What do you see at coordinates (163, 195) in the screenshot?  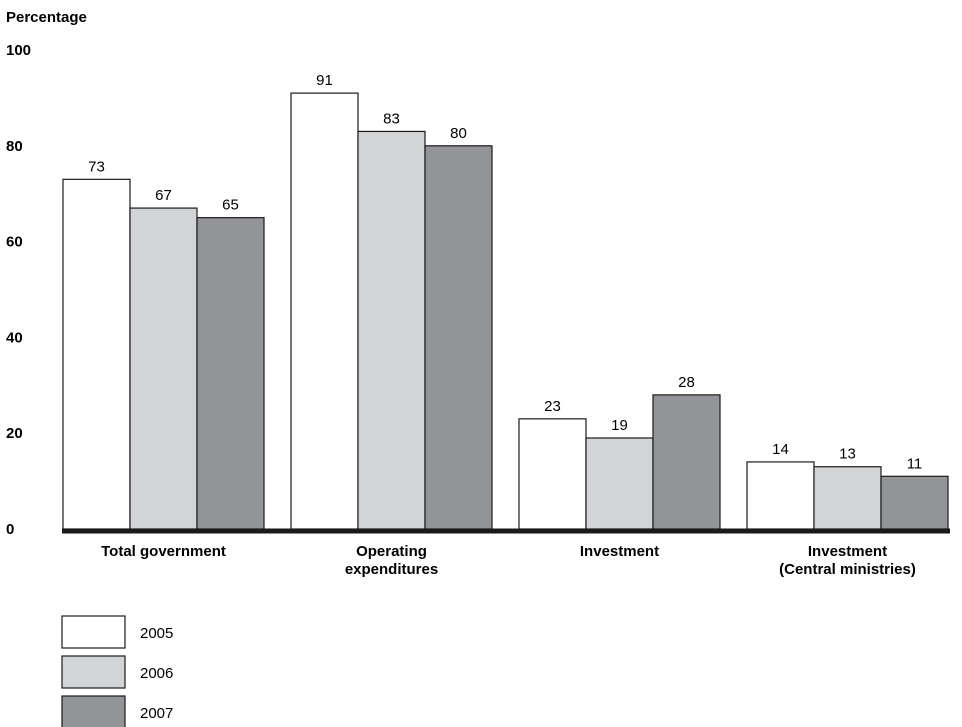 I see `data-label: 67` at bounding box center [163, 195].